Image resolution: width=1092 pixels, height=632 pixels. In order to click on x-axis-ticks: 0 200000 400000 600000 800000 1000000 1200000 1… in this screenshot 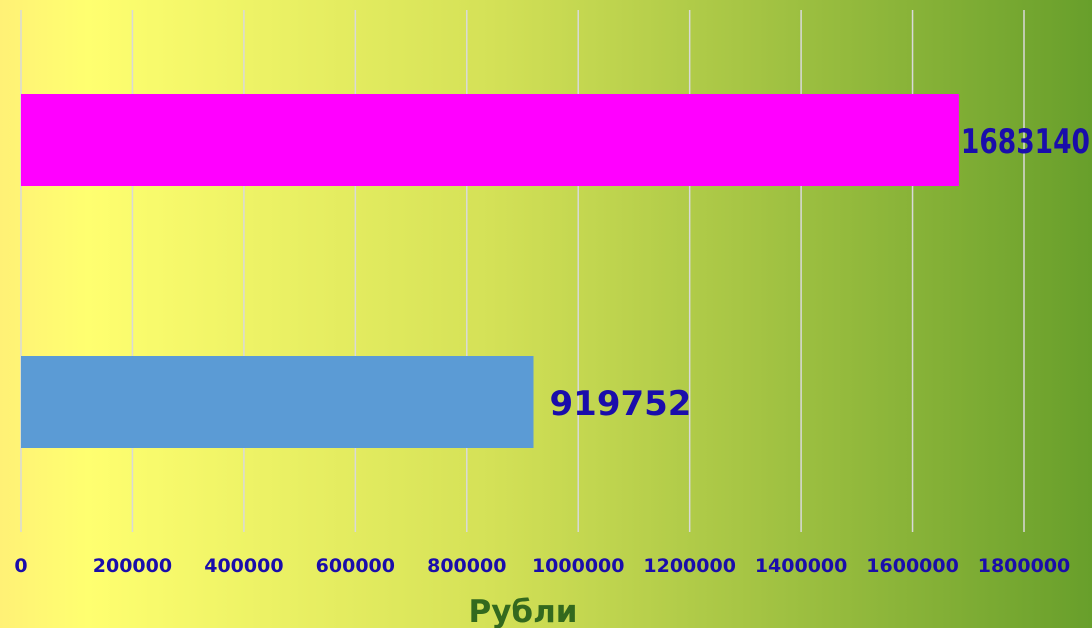, I will do `click(542, 566)`.